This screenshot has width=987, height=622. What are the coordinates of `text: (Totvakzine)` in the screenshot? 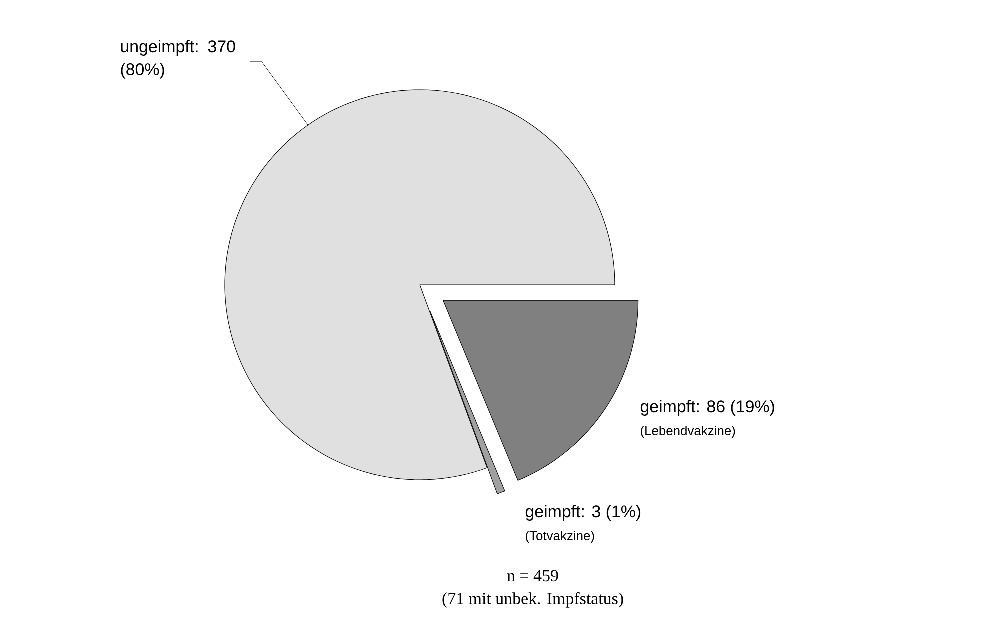 It's located at (560, 537).